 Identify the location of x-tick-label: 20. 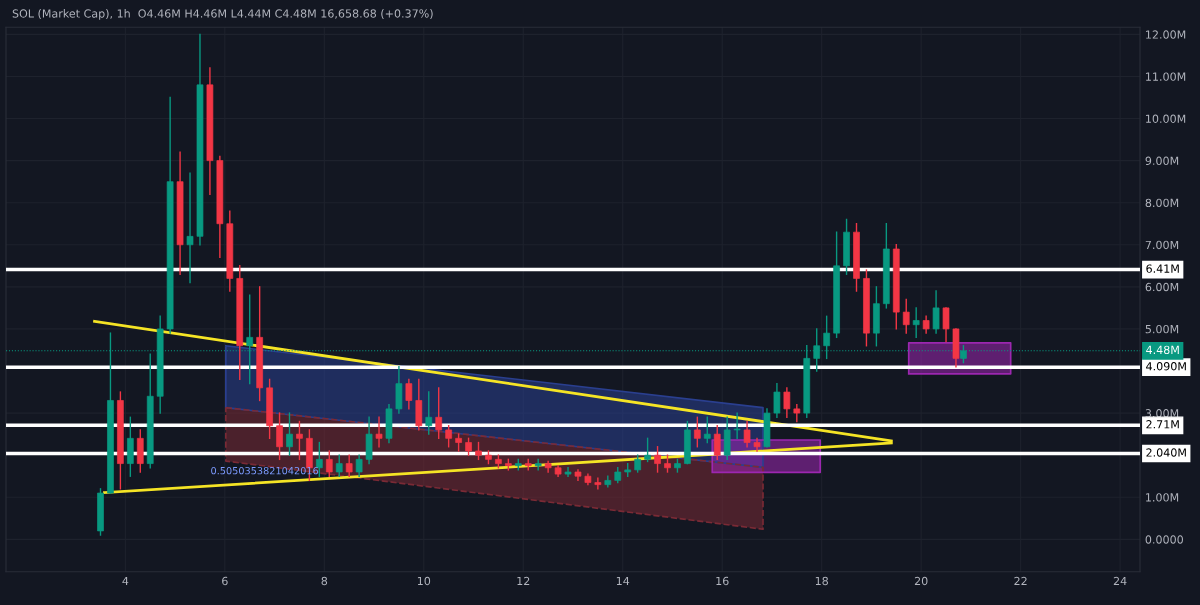
(921, 581).